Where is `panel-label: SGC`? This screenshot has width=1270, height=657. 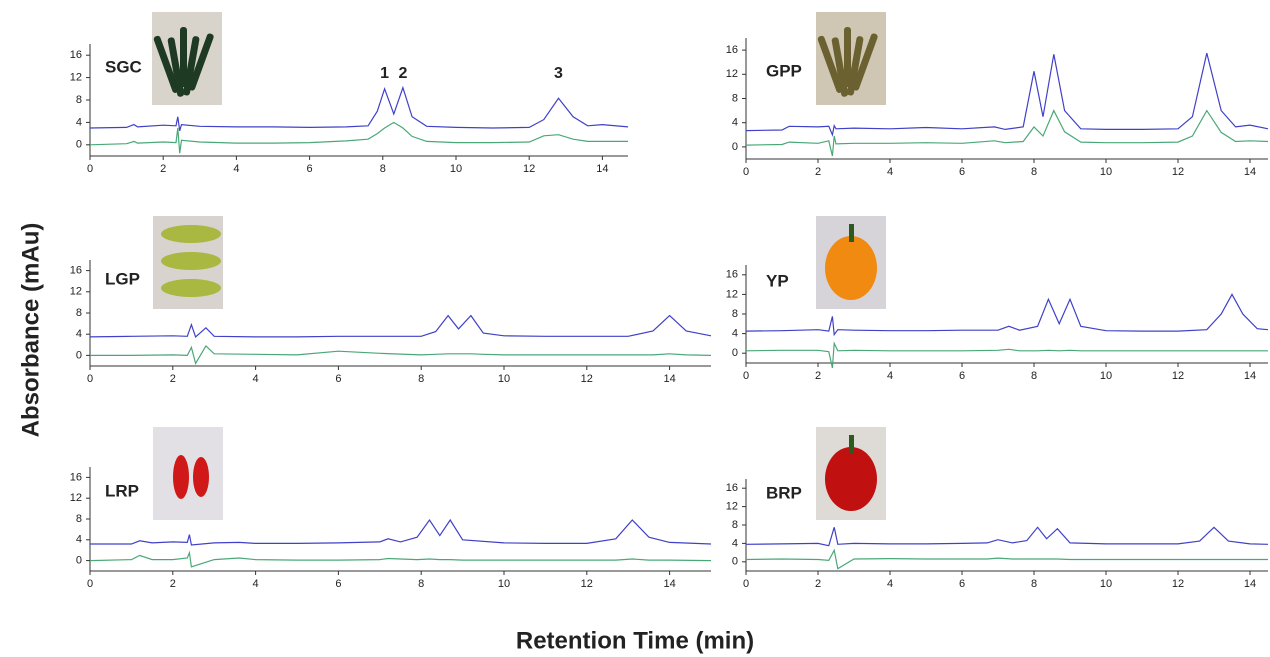
panel-label: SGC is located at coordinates (123, 66).